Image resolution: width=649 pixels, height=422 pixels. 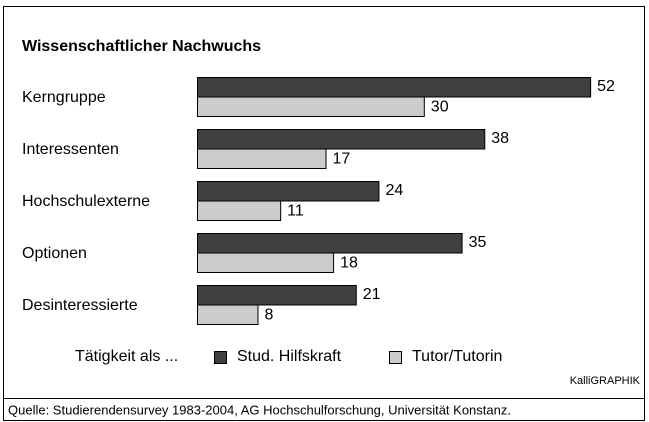 I want to click on value-label: 17, so click(x=342, y=159).